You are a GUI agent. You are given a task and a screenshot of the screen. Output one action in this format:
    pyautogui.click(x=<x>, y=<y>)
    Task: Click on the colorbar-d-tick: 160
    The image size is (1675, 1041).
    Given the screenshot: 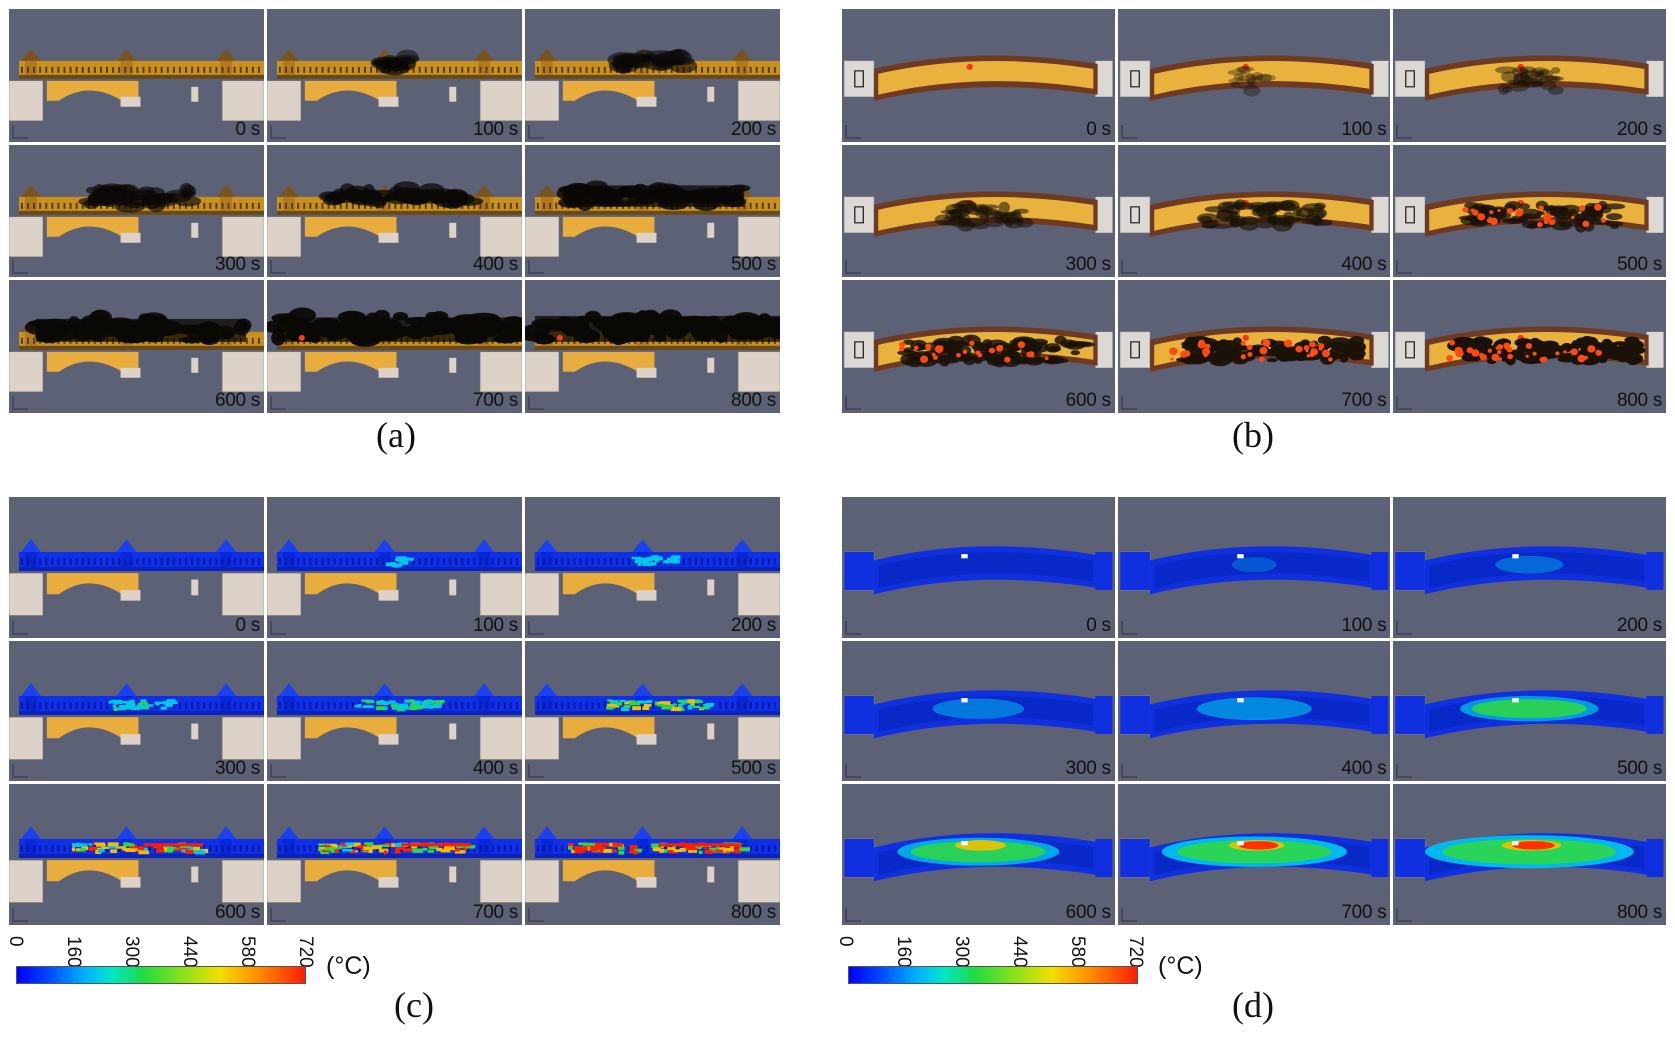 What is the action you would take?
    pyautogui.click(x=903, y=952)
    